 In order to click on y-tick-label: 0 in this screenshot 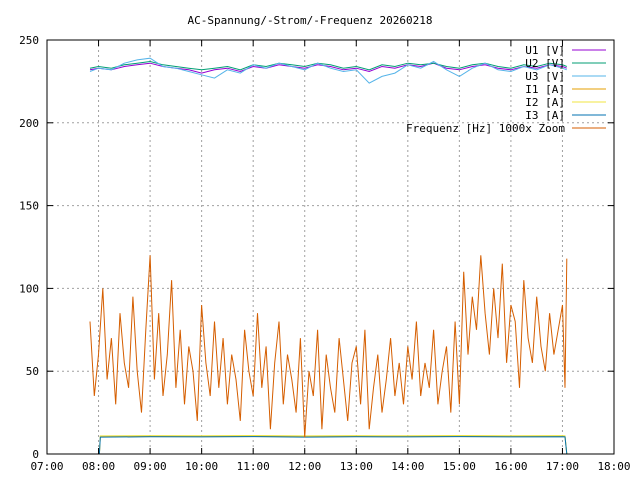, I will do `click(35, 454)`.